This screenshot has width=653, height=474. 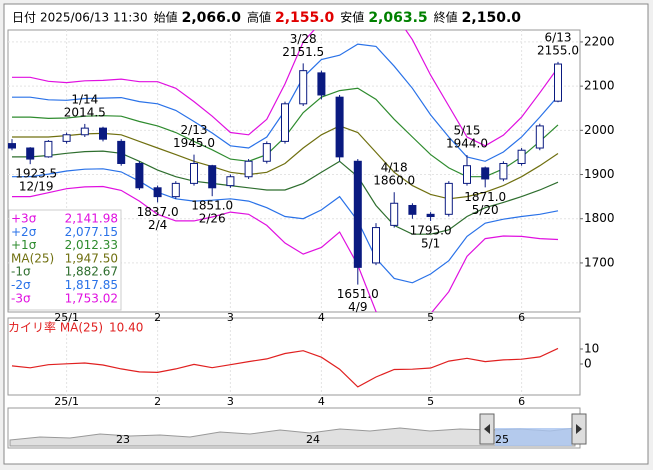 I want to click on legend-name: -1σ, so click(x=21, y=272).